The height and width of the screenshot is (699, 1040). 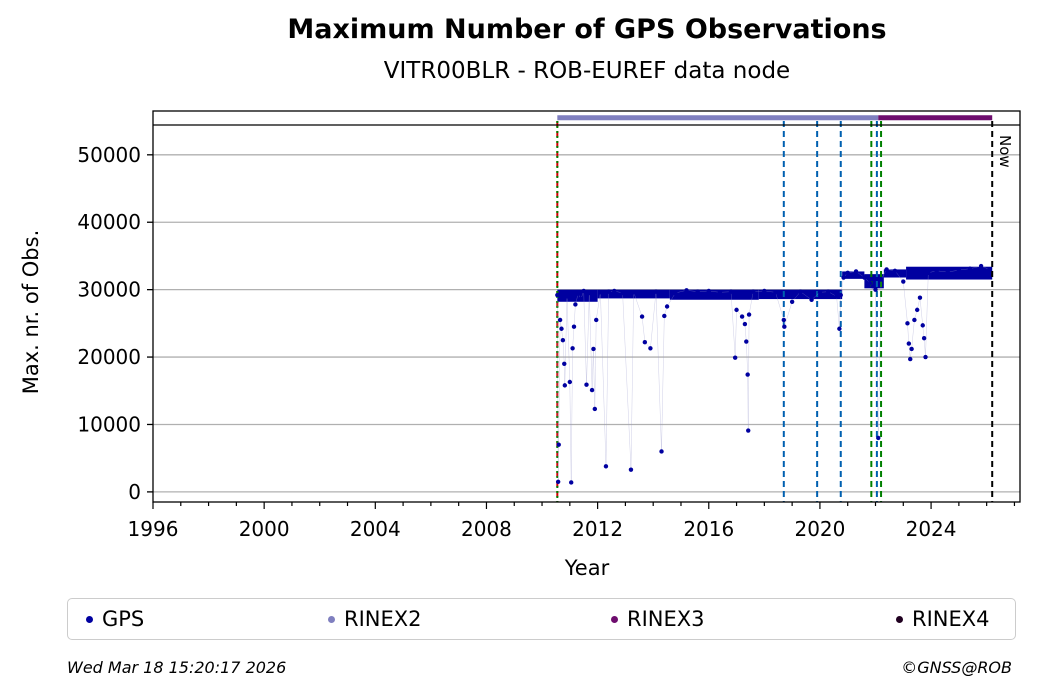 I want to click on data-point-layer, so click(x=773, y=374).